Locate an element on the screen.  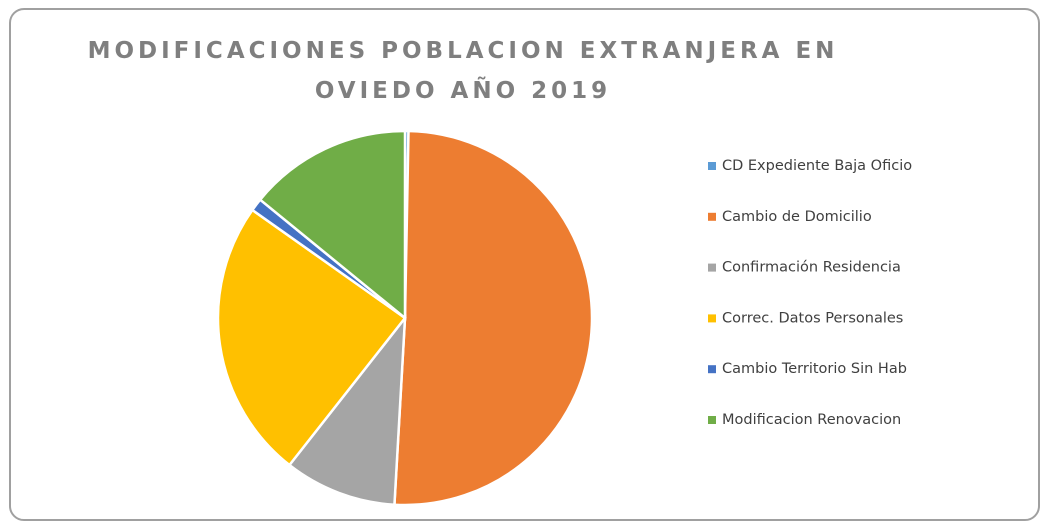
legend-label: Modificacion Renovacion is located at coordinates (811, 420).